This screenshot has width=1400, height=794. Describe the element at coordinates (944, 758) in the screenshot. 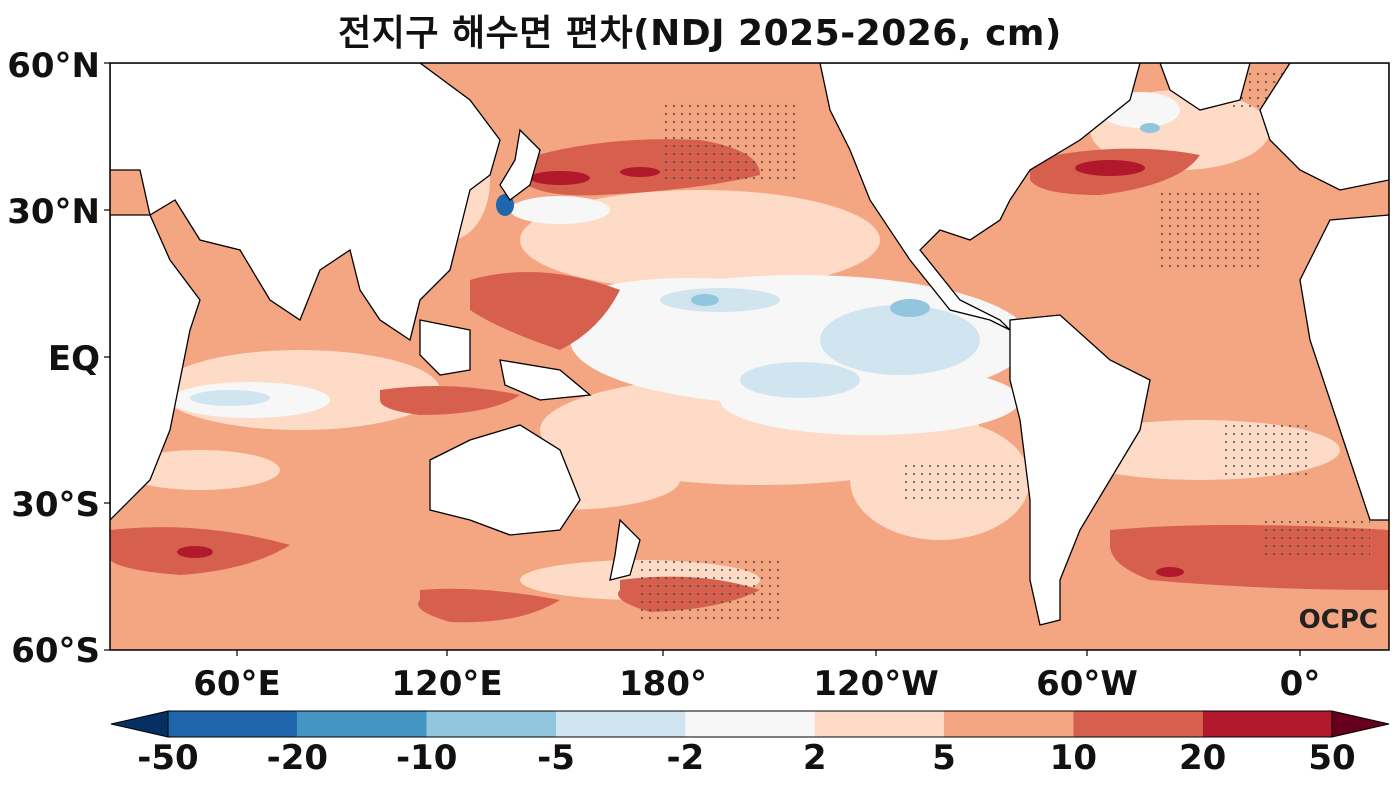

I see `colorbar-tick-label: 5` at that location.